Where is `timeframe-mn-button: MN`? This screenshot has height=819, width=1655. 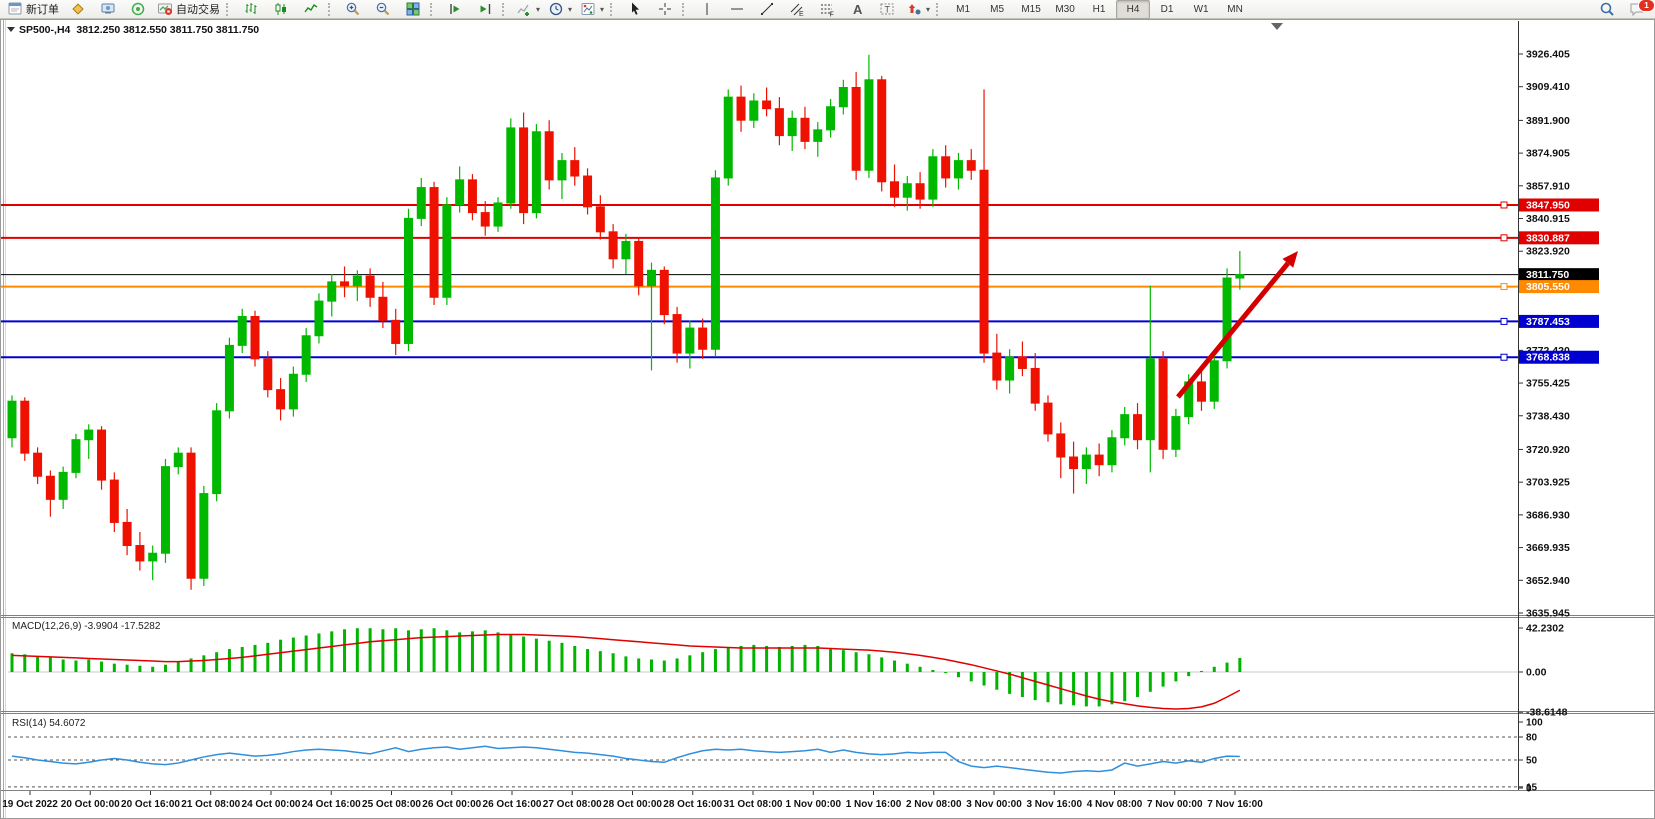
timeframe-mn-button: MN is located at coordinates (1235, 9).